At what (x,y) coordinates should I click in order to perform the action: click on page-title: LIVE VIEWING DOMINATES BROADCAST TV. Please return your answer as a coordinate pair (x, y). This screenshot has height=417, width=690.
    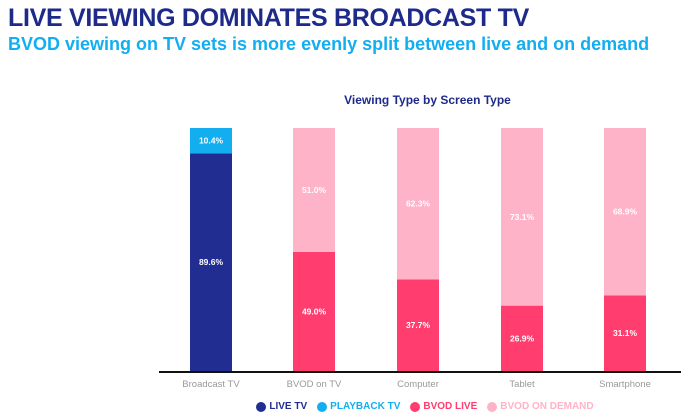
    Looking at the image, I should click on (268, 18).